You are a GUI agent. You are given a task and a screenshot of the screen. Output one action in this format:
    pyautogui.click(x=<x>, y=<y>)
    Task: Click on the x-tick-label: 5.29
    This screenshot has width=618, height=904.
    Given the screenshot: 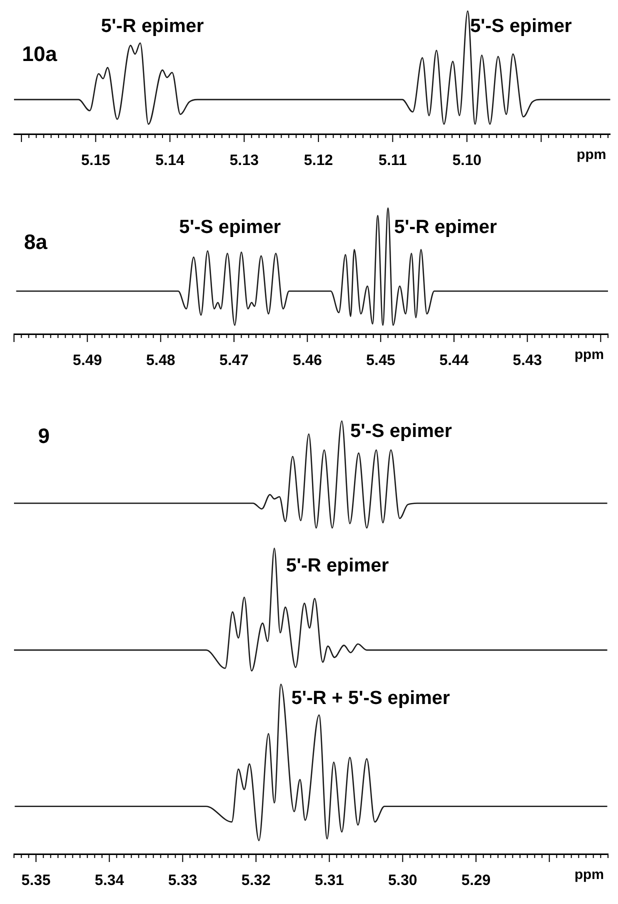 What is the action you would take?
    pyautogui.click(x=476, y=881)
    